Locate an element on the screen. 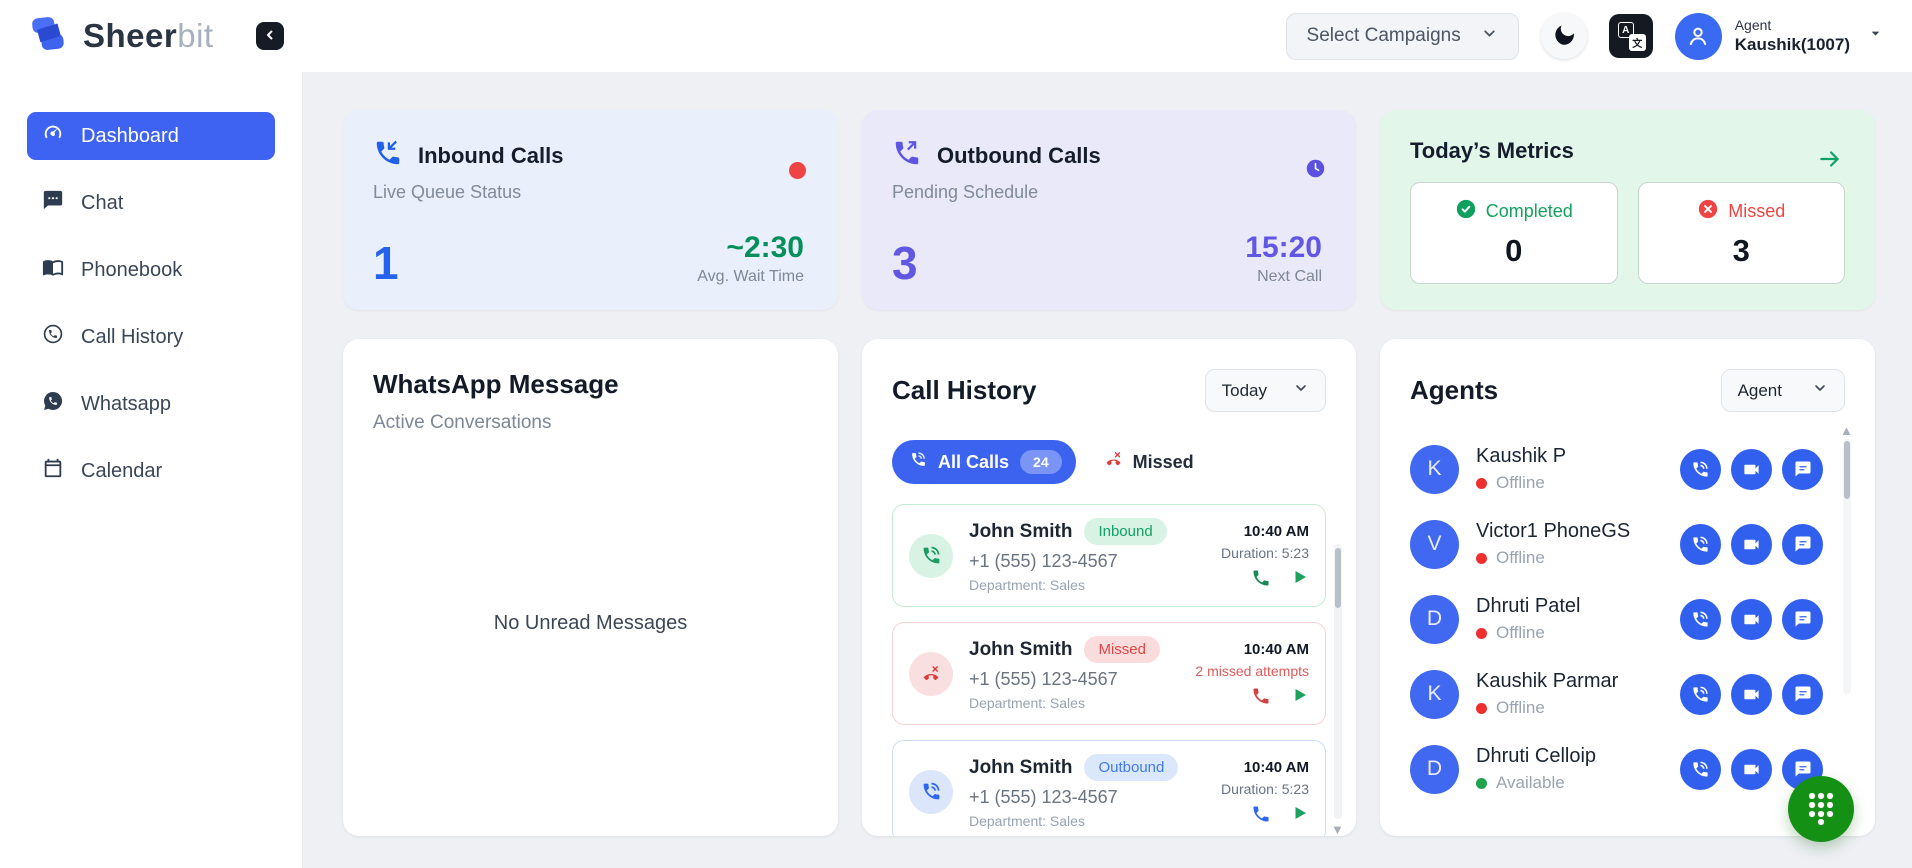 The width and height of the screenshot is (1912, 868). sidebar-item-chat: Chat is located at coordinates (151, 203).